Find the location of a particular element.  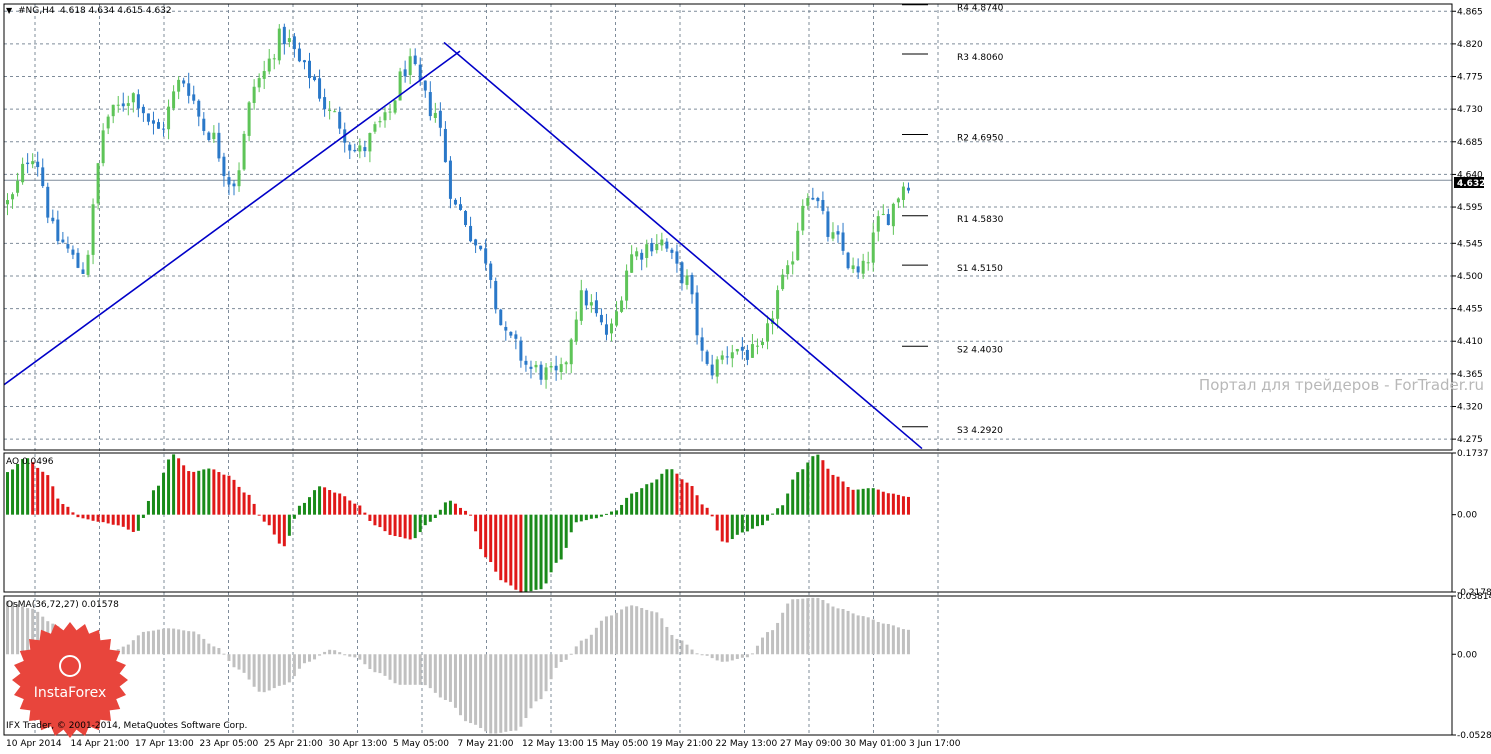

x-tick-label: 25 Apr 21:00 is located at coordinates (293, 744).